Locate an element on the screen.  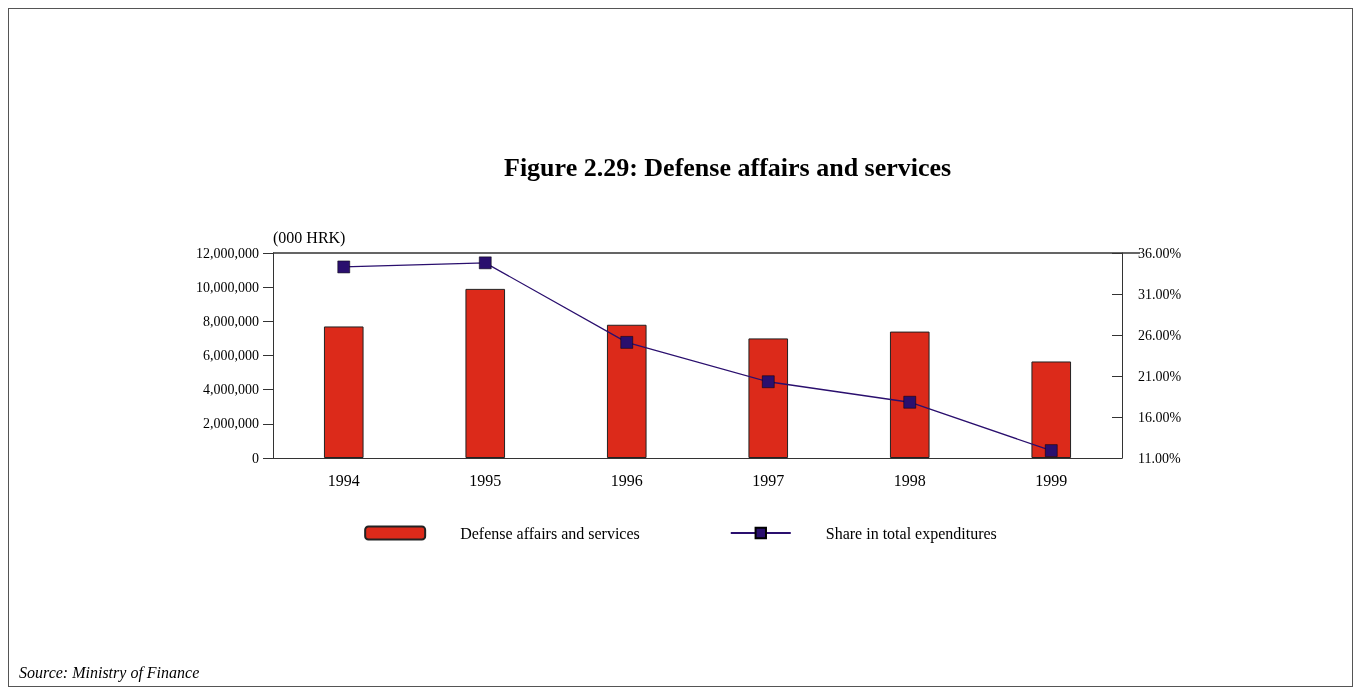
x-tick-label: 1996 is located at coordinates (626, 480).